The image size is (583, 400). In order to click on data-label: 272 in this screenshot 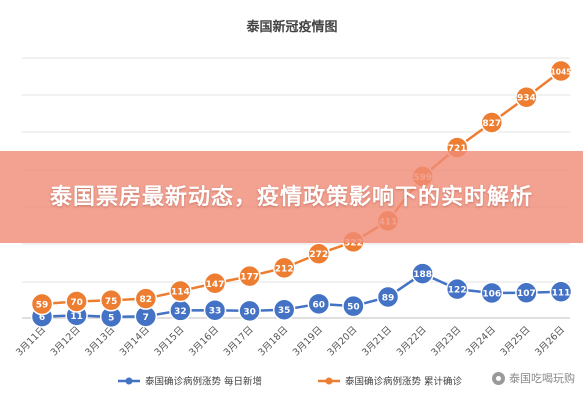, I will do `click(318, 255)`.